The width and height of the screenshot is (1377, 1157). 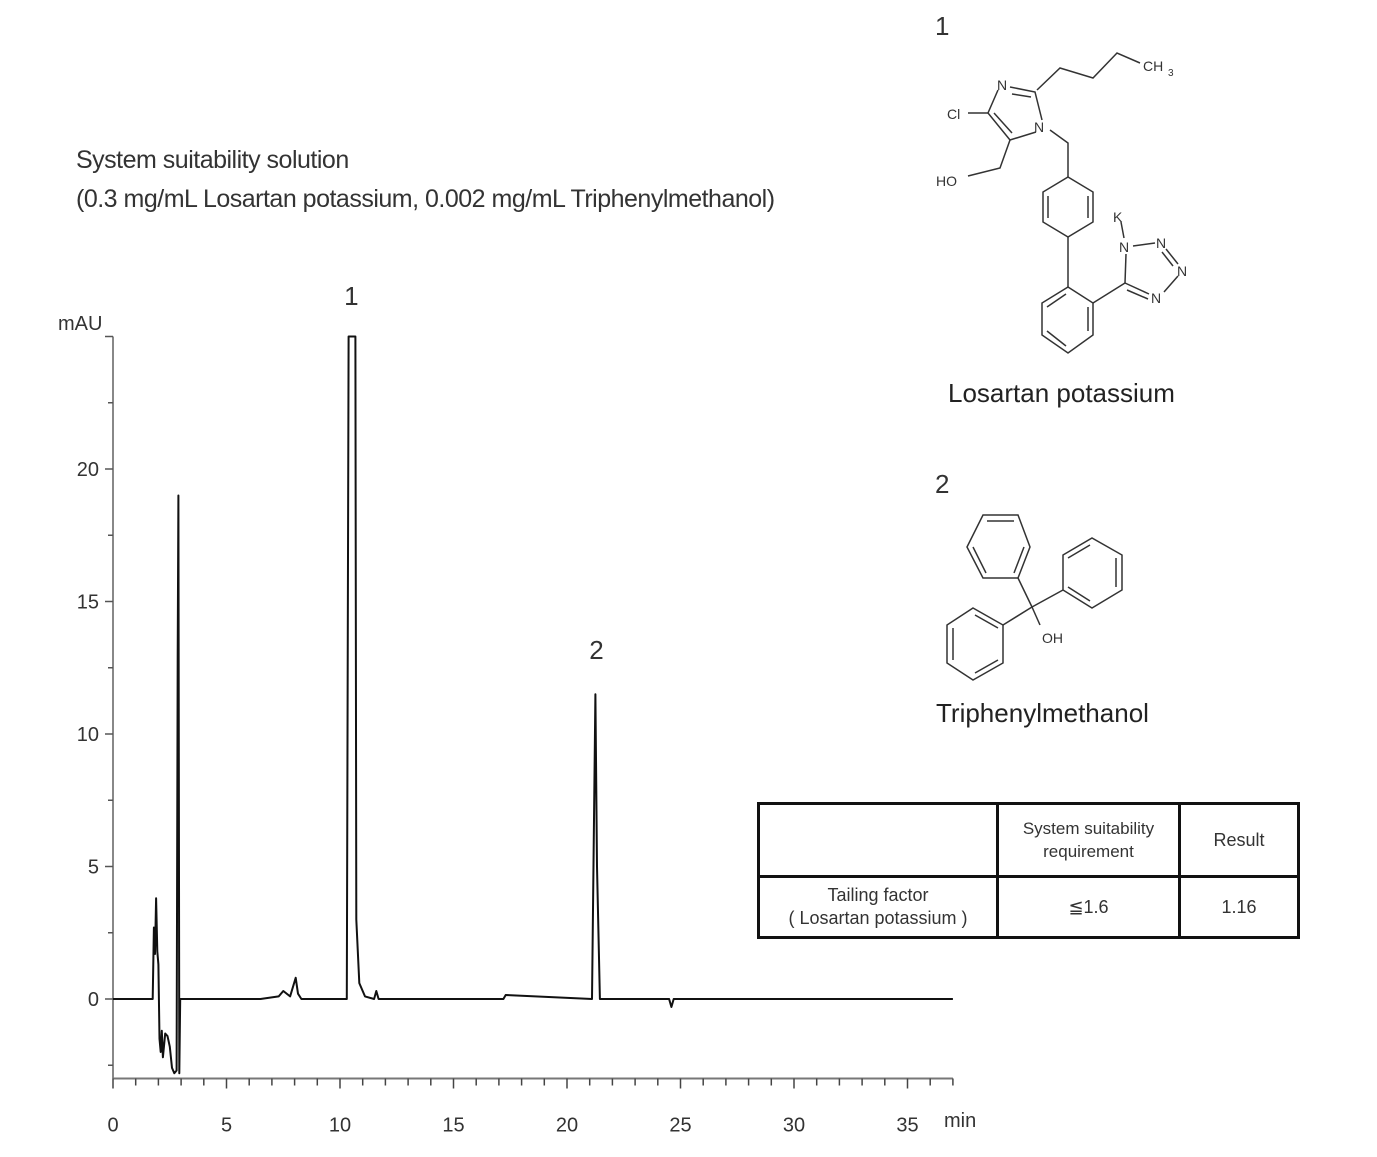 I want to click on oh-label: OH, so click(x=1052, y=638).